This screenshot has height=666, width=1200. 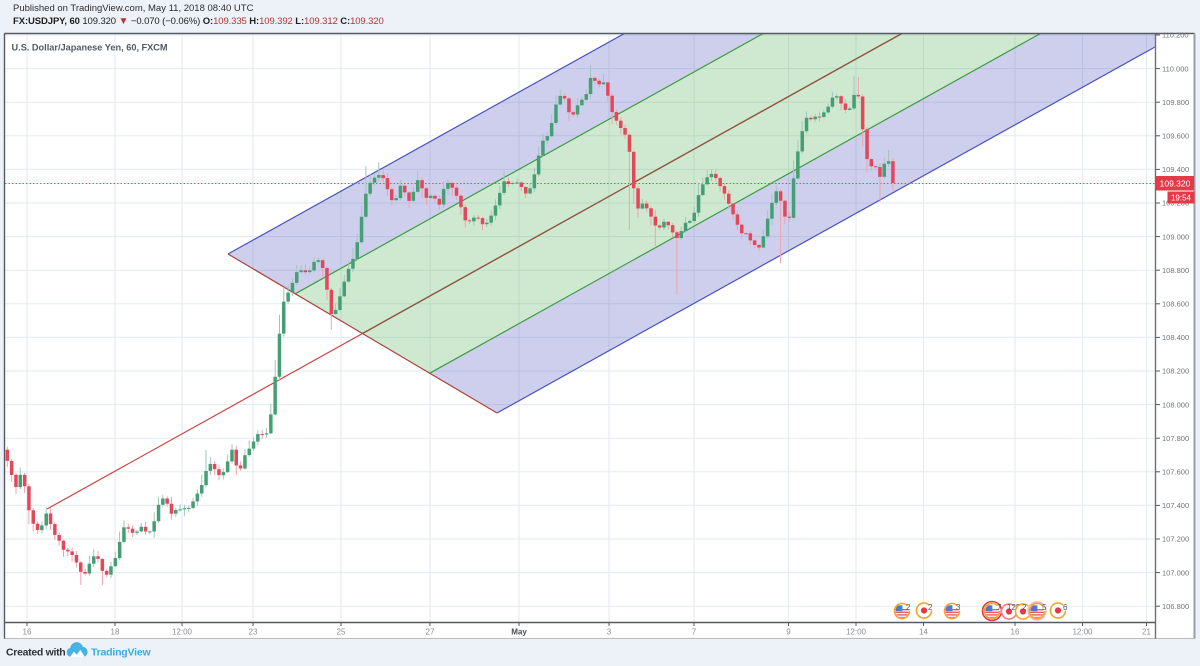 What do you see at coordinates (1175, 404) in the screenshot?
I see `svg-text: 108.000` at bounding box center [1175, 404].